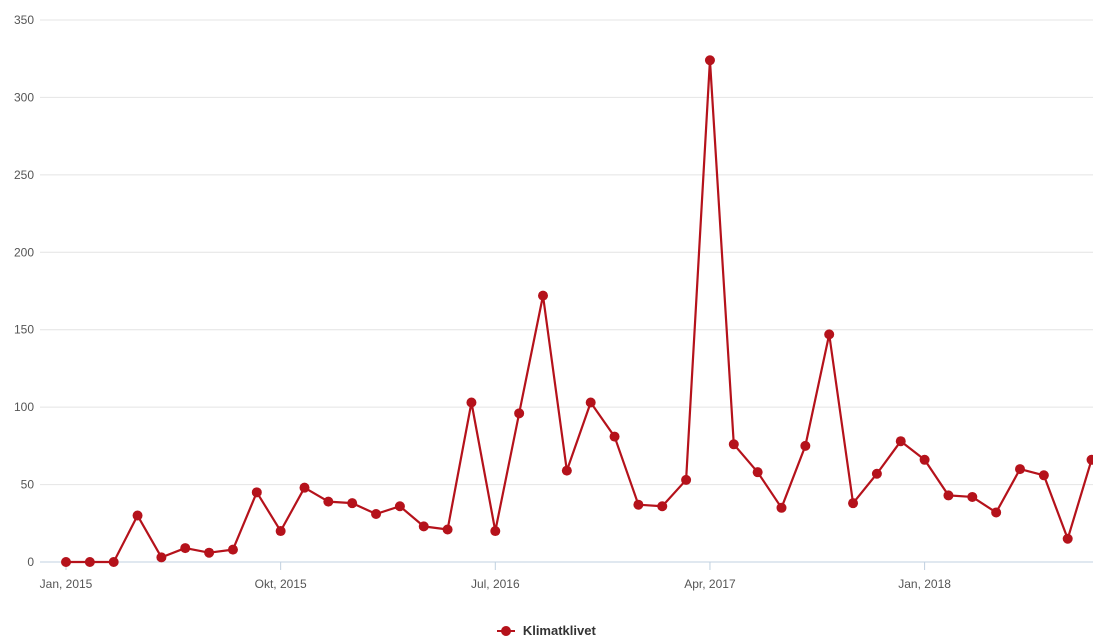  What do you see at coordinates (506, 630) in the screenshot?
I see `legend-marker-icon` at bounding box center [506, 630].